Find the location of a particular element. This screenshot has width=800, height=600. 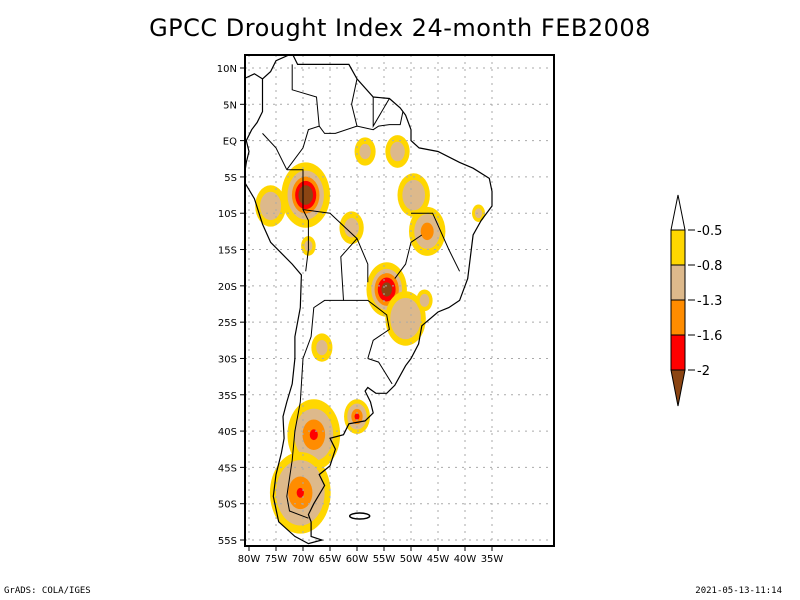

y-tick-label: EQ is located at coordinates (230, 142).